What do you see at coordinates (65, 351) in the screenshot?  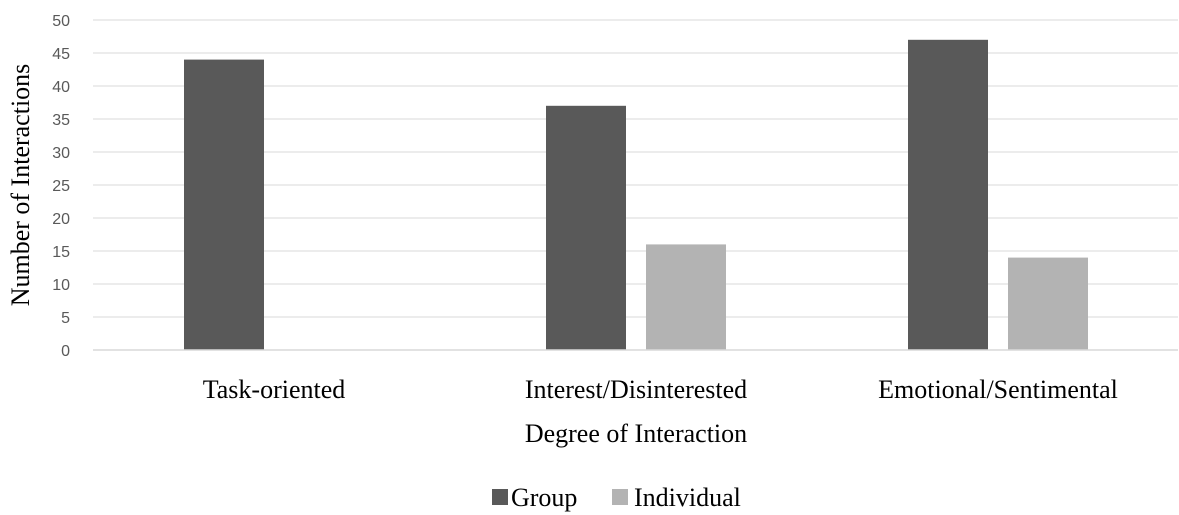 I see `y-tick-label: 0` at bounding box center [65, 351].